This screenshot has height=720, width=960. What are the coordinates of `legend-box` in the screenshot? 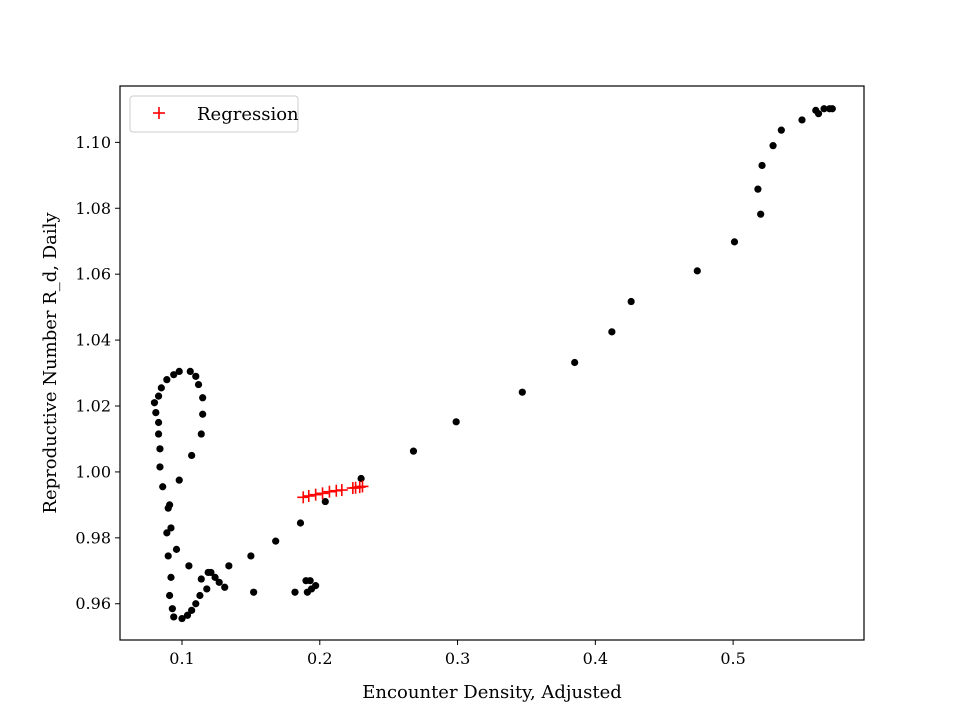 It's located at (214, 114).